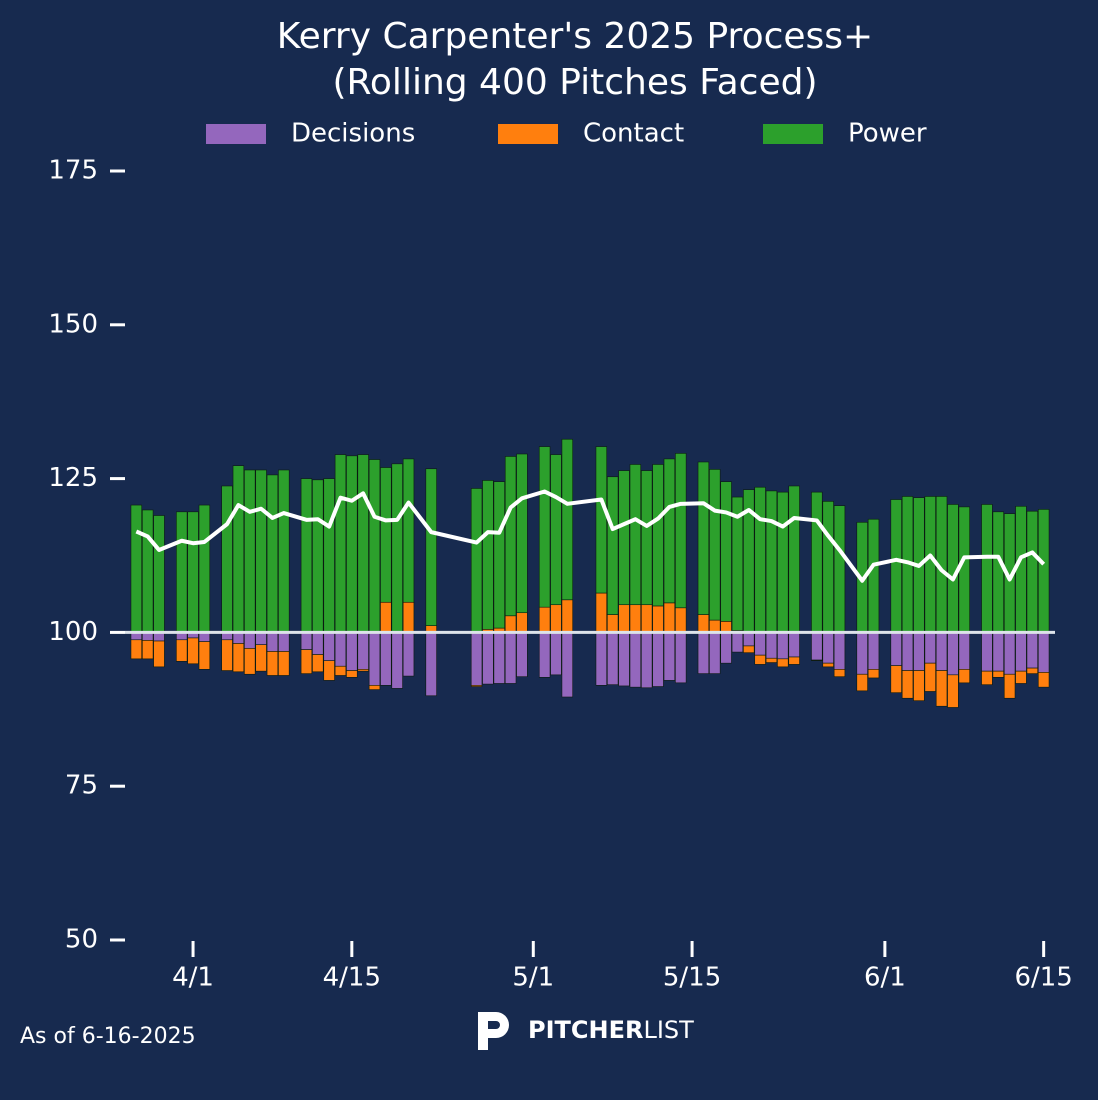 The image size is (1098, 1100). Describe the element at coordinates (73, 324) in the screenshot. I see `y-tick-label: 150` at that location.